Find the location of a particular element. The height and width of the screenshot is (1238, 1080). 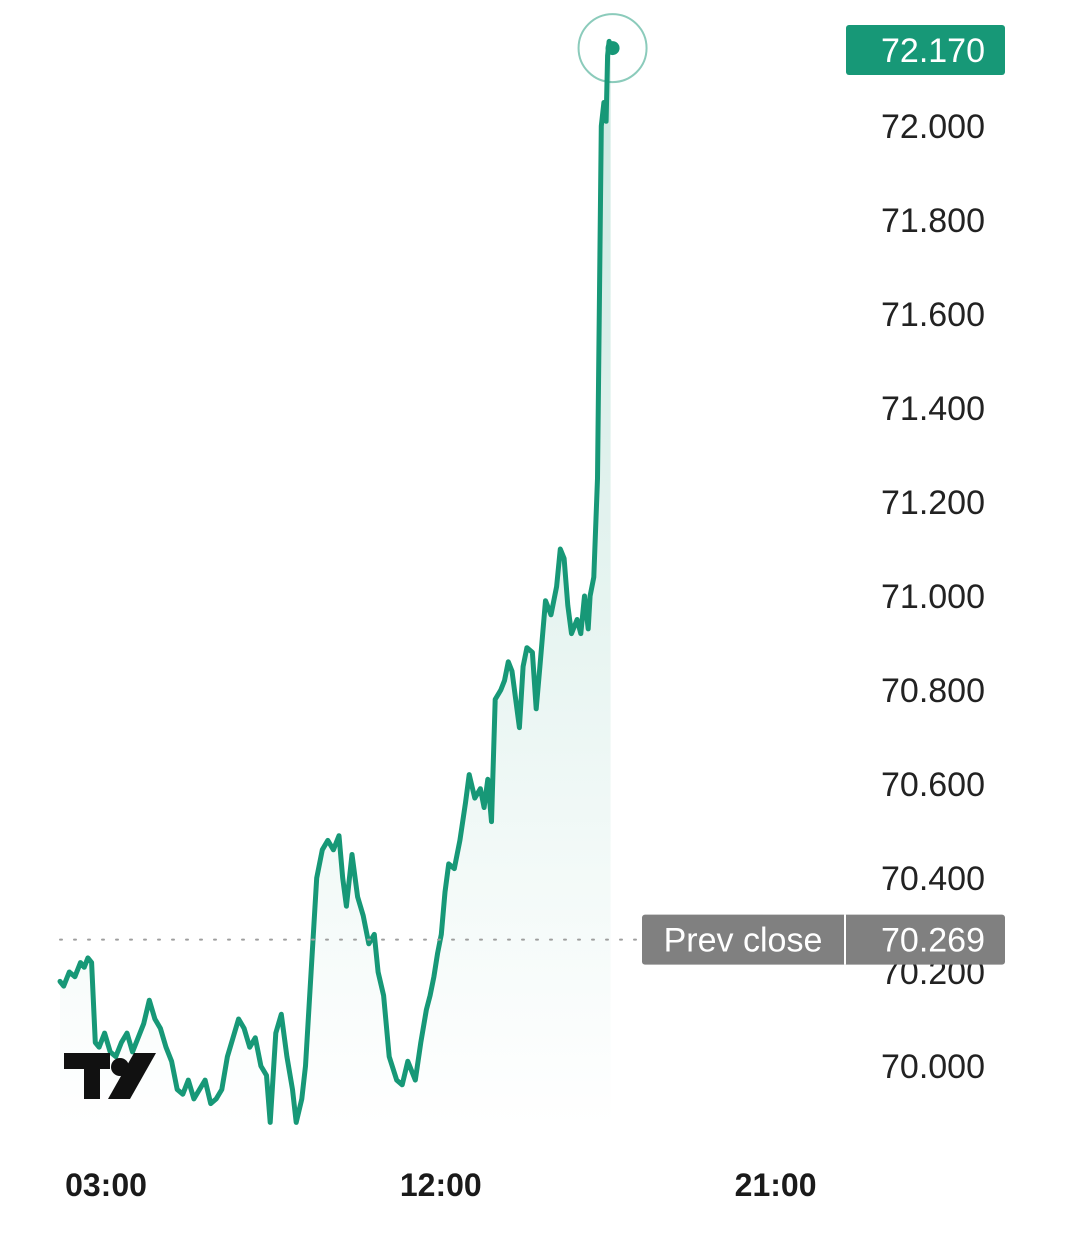

prev-close-label: Prev close is located at coordinates (743, 941).